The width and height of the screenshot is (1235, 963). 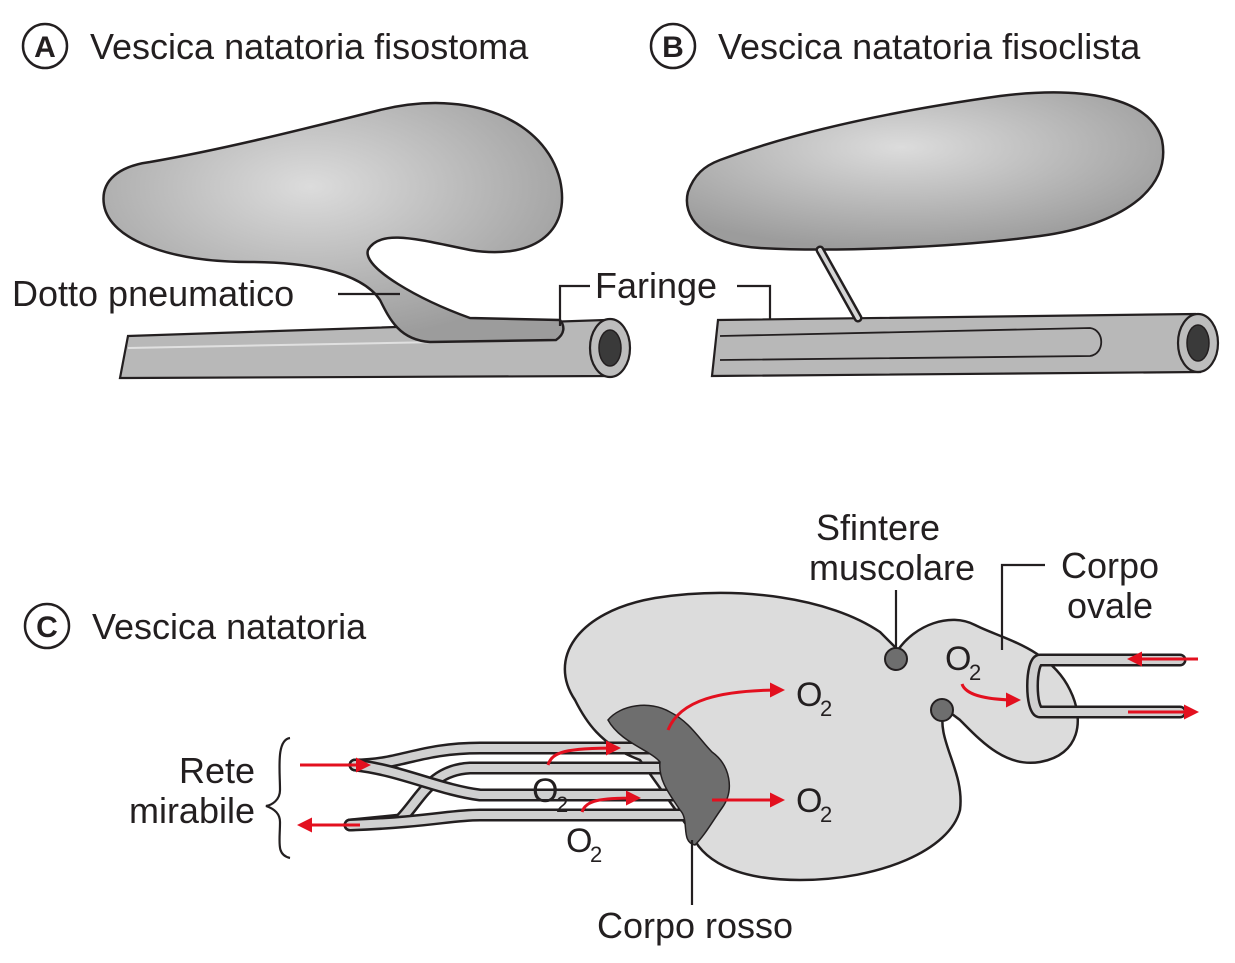 I want to click on arrow-rete-upper-diffusion, so click(x=583, y=753).